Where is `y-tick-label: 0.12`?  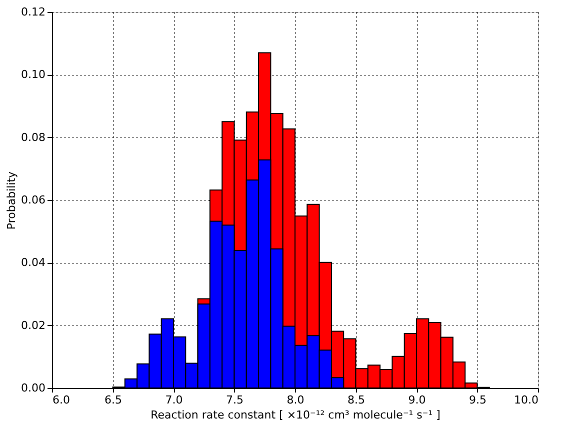
y-tick-label: 0.12 is located at coordinates (33, 12).